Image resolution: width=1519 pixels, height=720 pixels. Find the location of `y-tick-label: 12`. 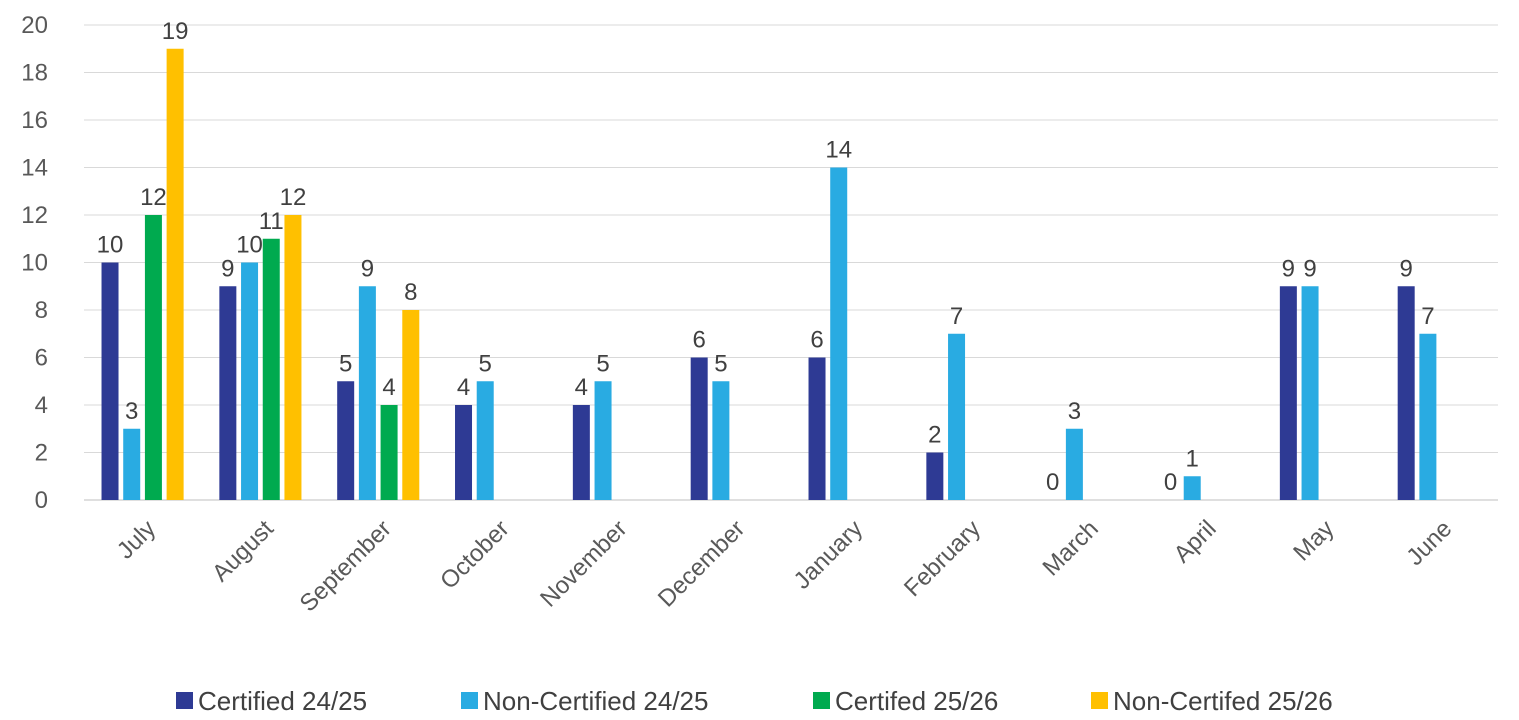

y-tick-label: 12 is located at coordinates (34, 215).